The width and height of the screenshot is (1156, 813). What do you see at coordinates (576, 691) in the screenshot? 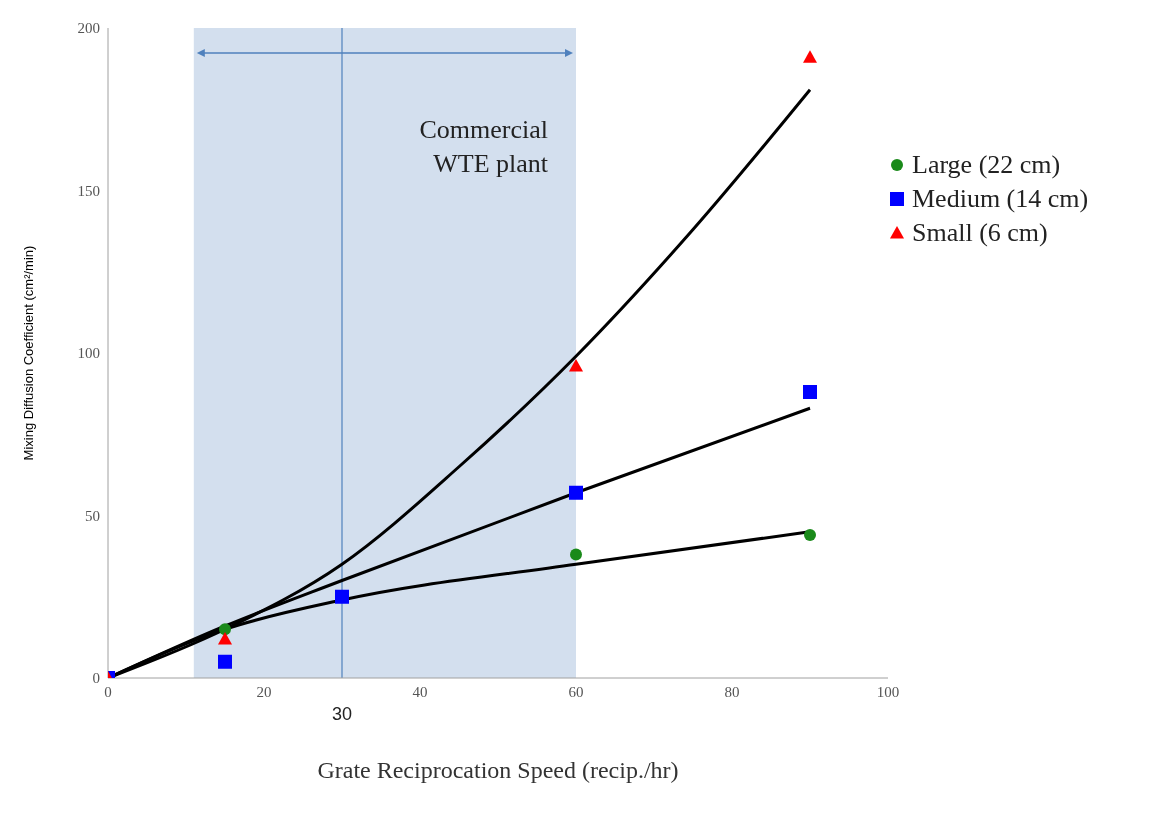
I see `x-tick-label: 60` at bounding box center [576, 691].